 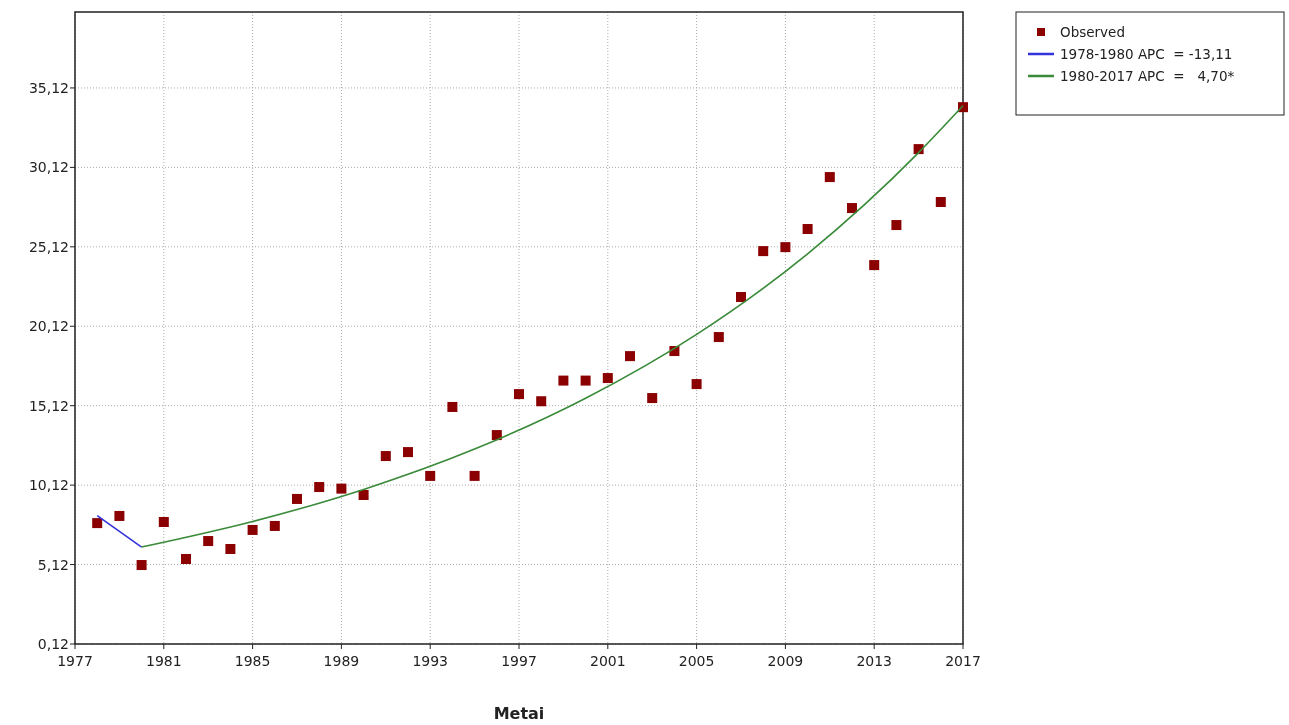 I want to click on legend-label: 1978-1980 APC = -13,11, so click(x=1146, y=54).